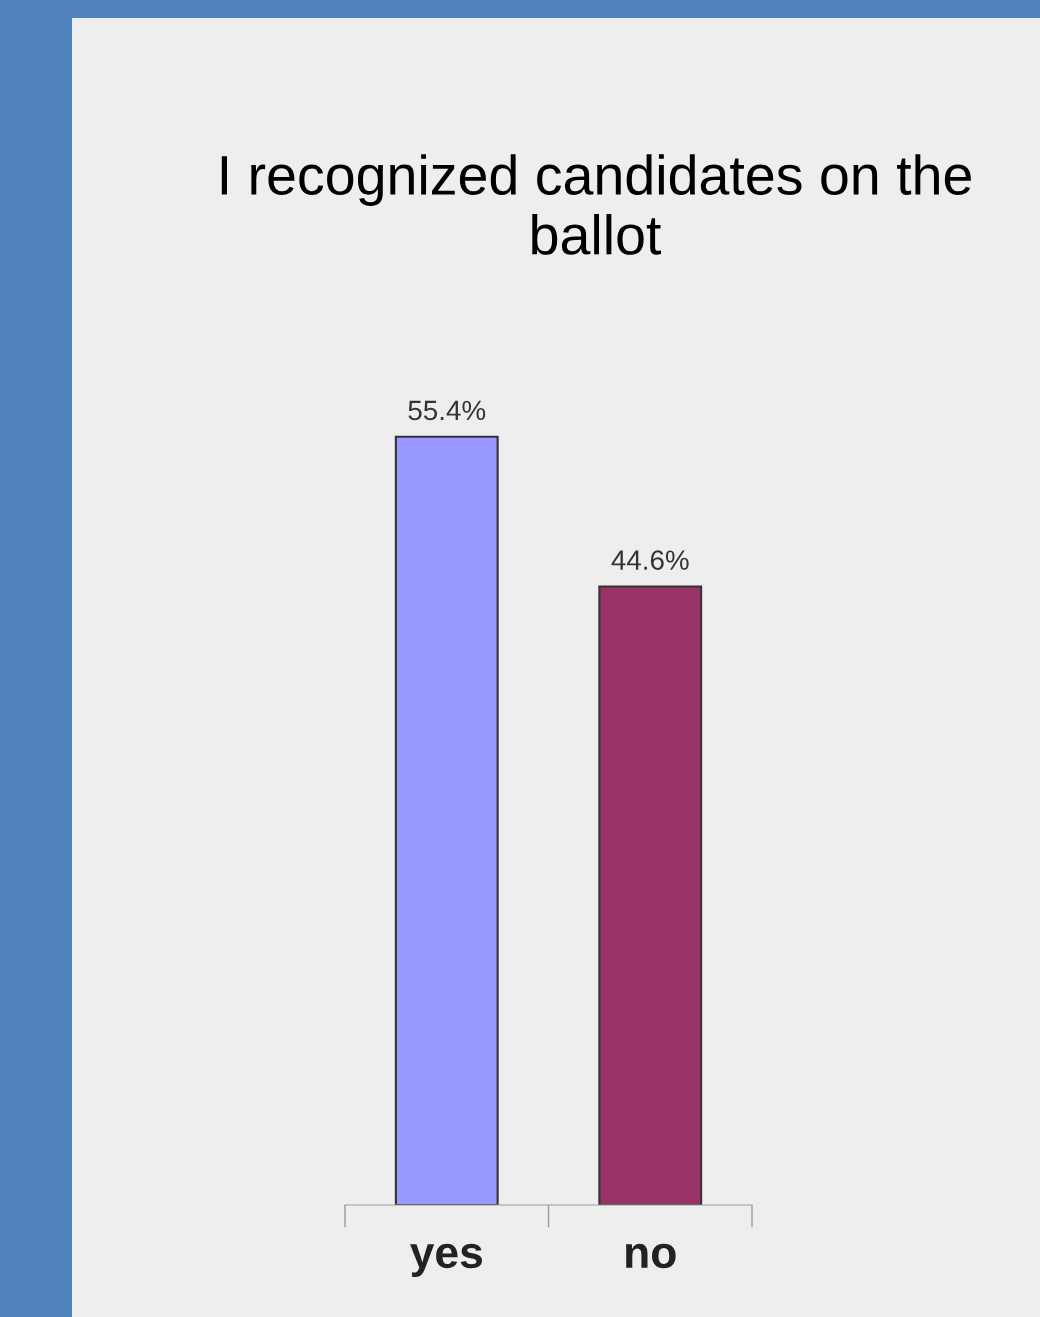  I want to click on data-label: 44.6%, so click(650, 560).